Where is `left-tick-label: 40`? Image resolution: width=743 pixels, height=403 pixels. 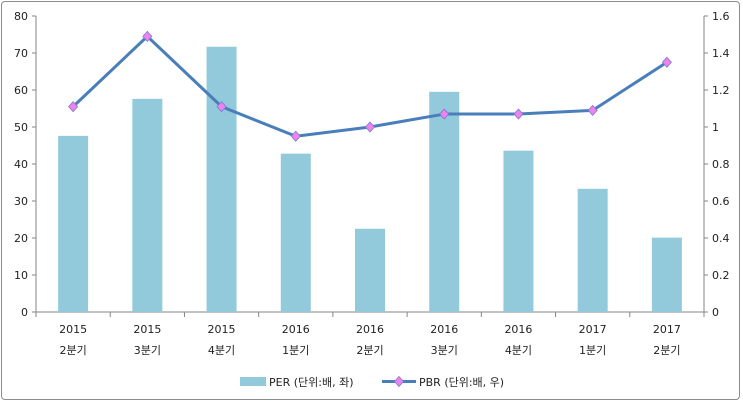 left-tick-label: 40 is located at coordinates (21, 164).